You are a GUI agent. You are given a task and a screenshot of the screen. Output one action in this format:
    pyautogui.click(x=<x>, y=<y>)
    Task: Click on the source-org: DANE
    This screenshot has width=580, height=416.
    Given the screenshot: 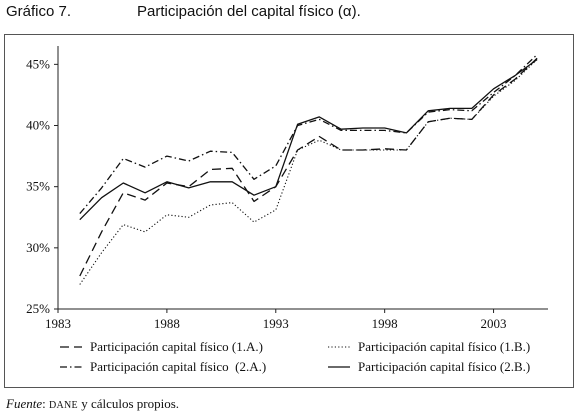 What is the action you would take?
    pyautogui.click(x=63, y=405)
    